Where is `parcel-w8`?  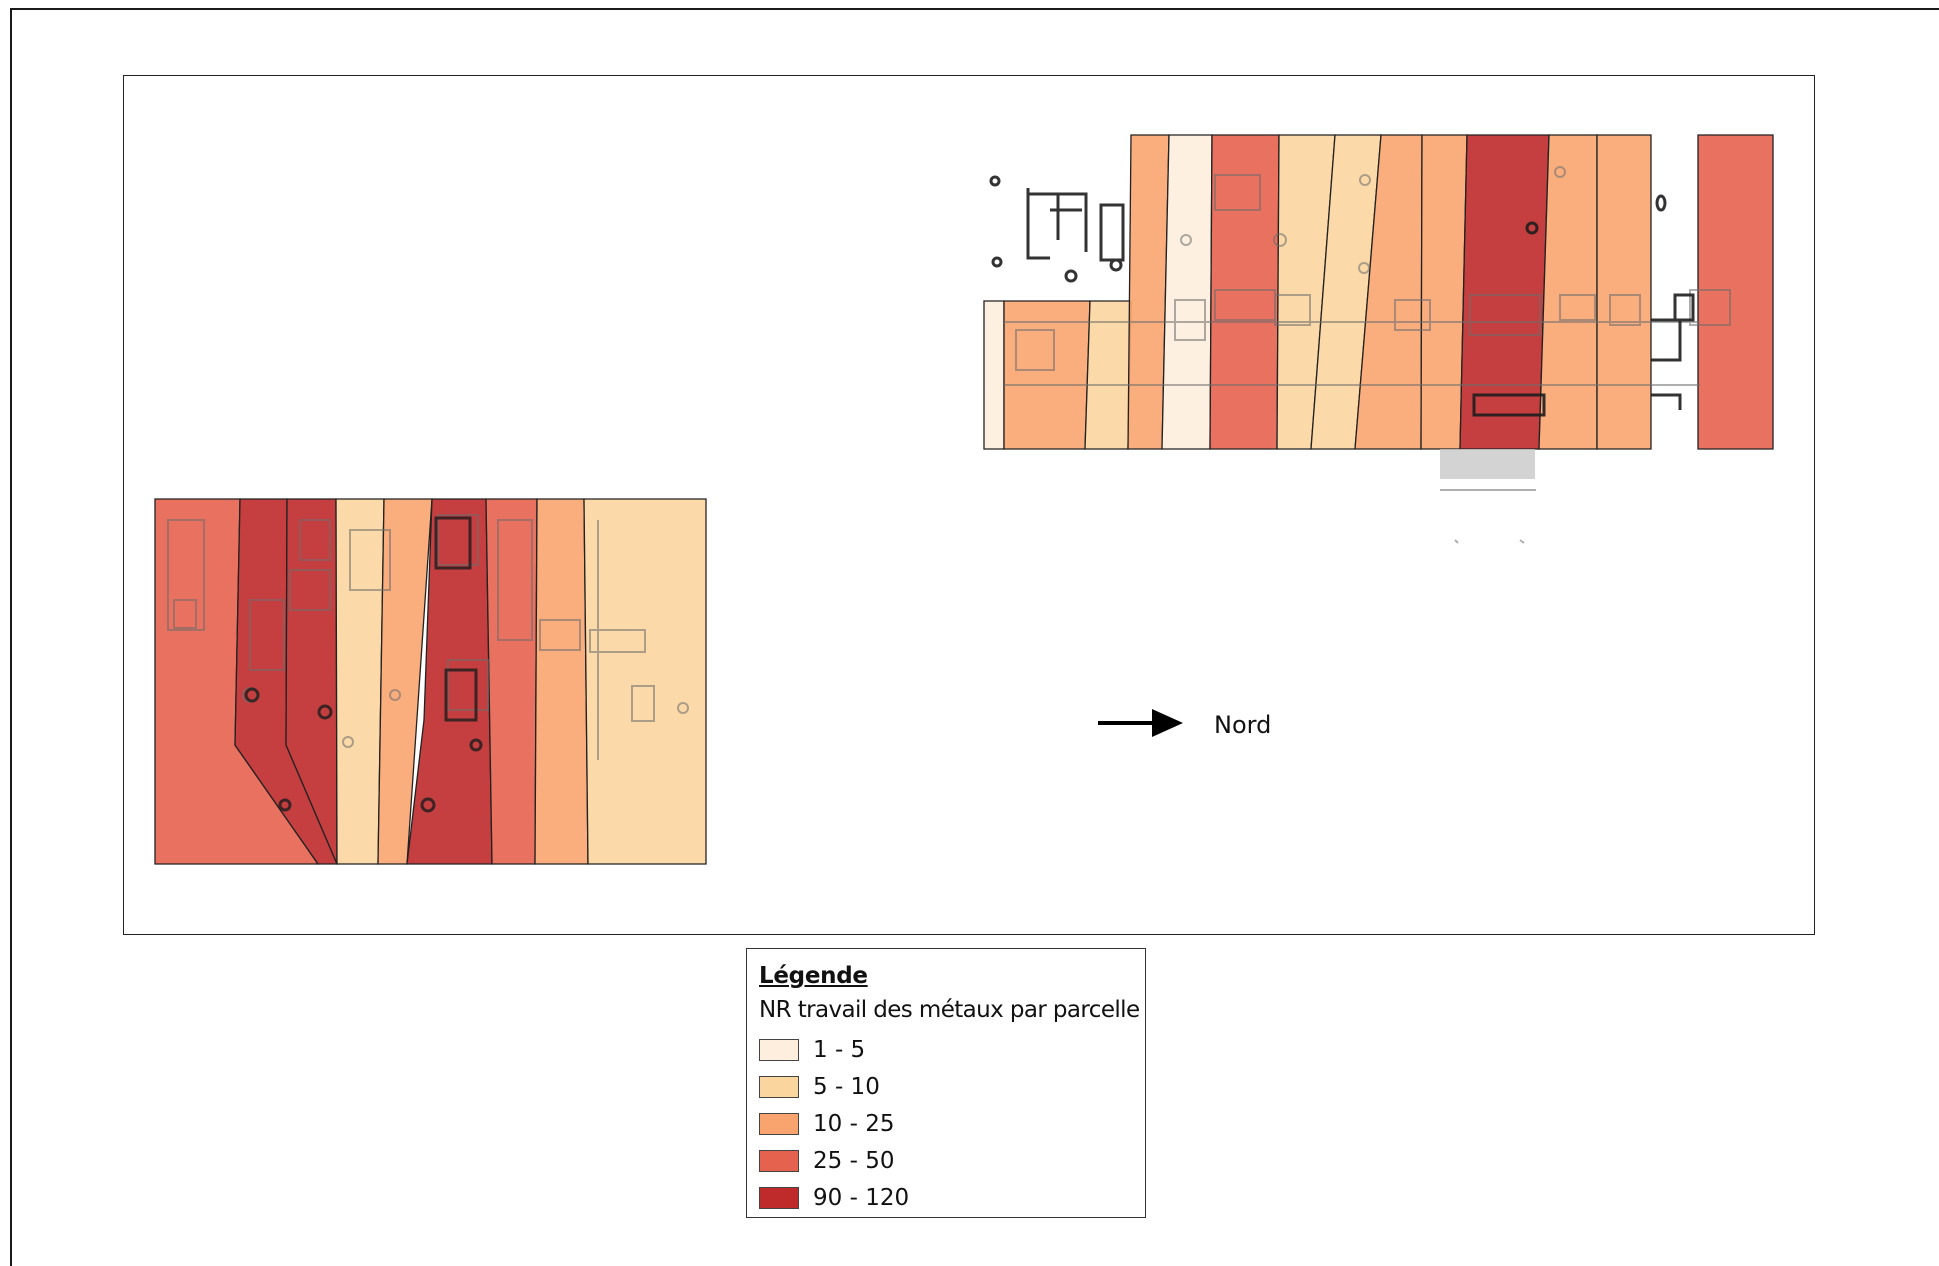 parcel-w8 is located at coordinates (561, 681).